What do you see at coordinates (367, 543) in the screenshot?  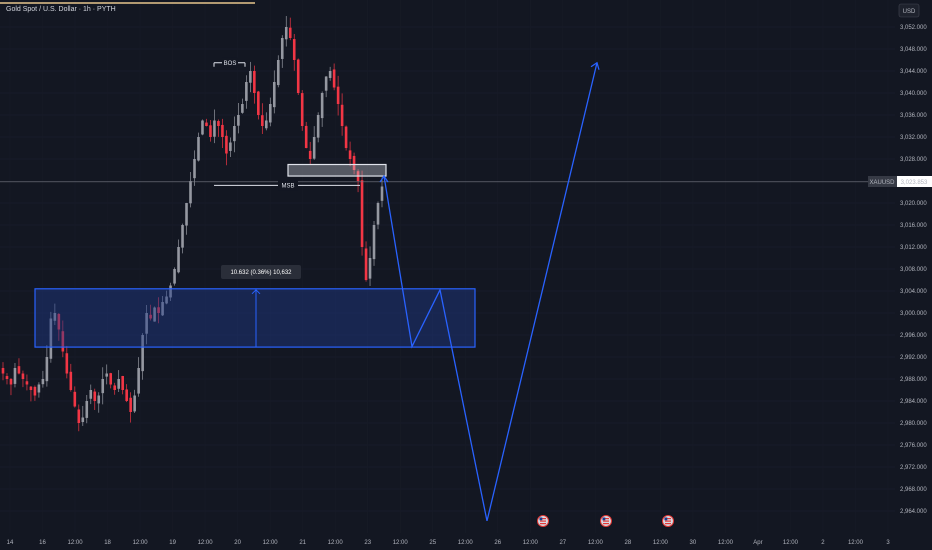 I see `time-tick-label: 23` at bounding box center [367, 543].